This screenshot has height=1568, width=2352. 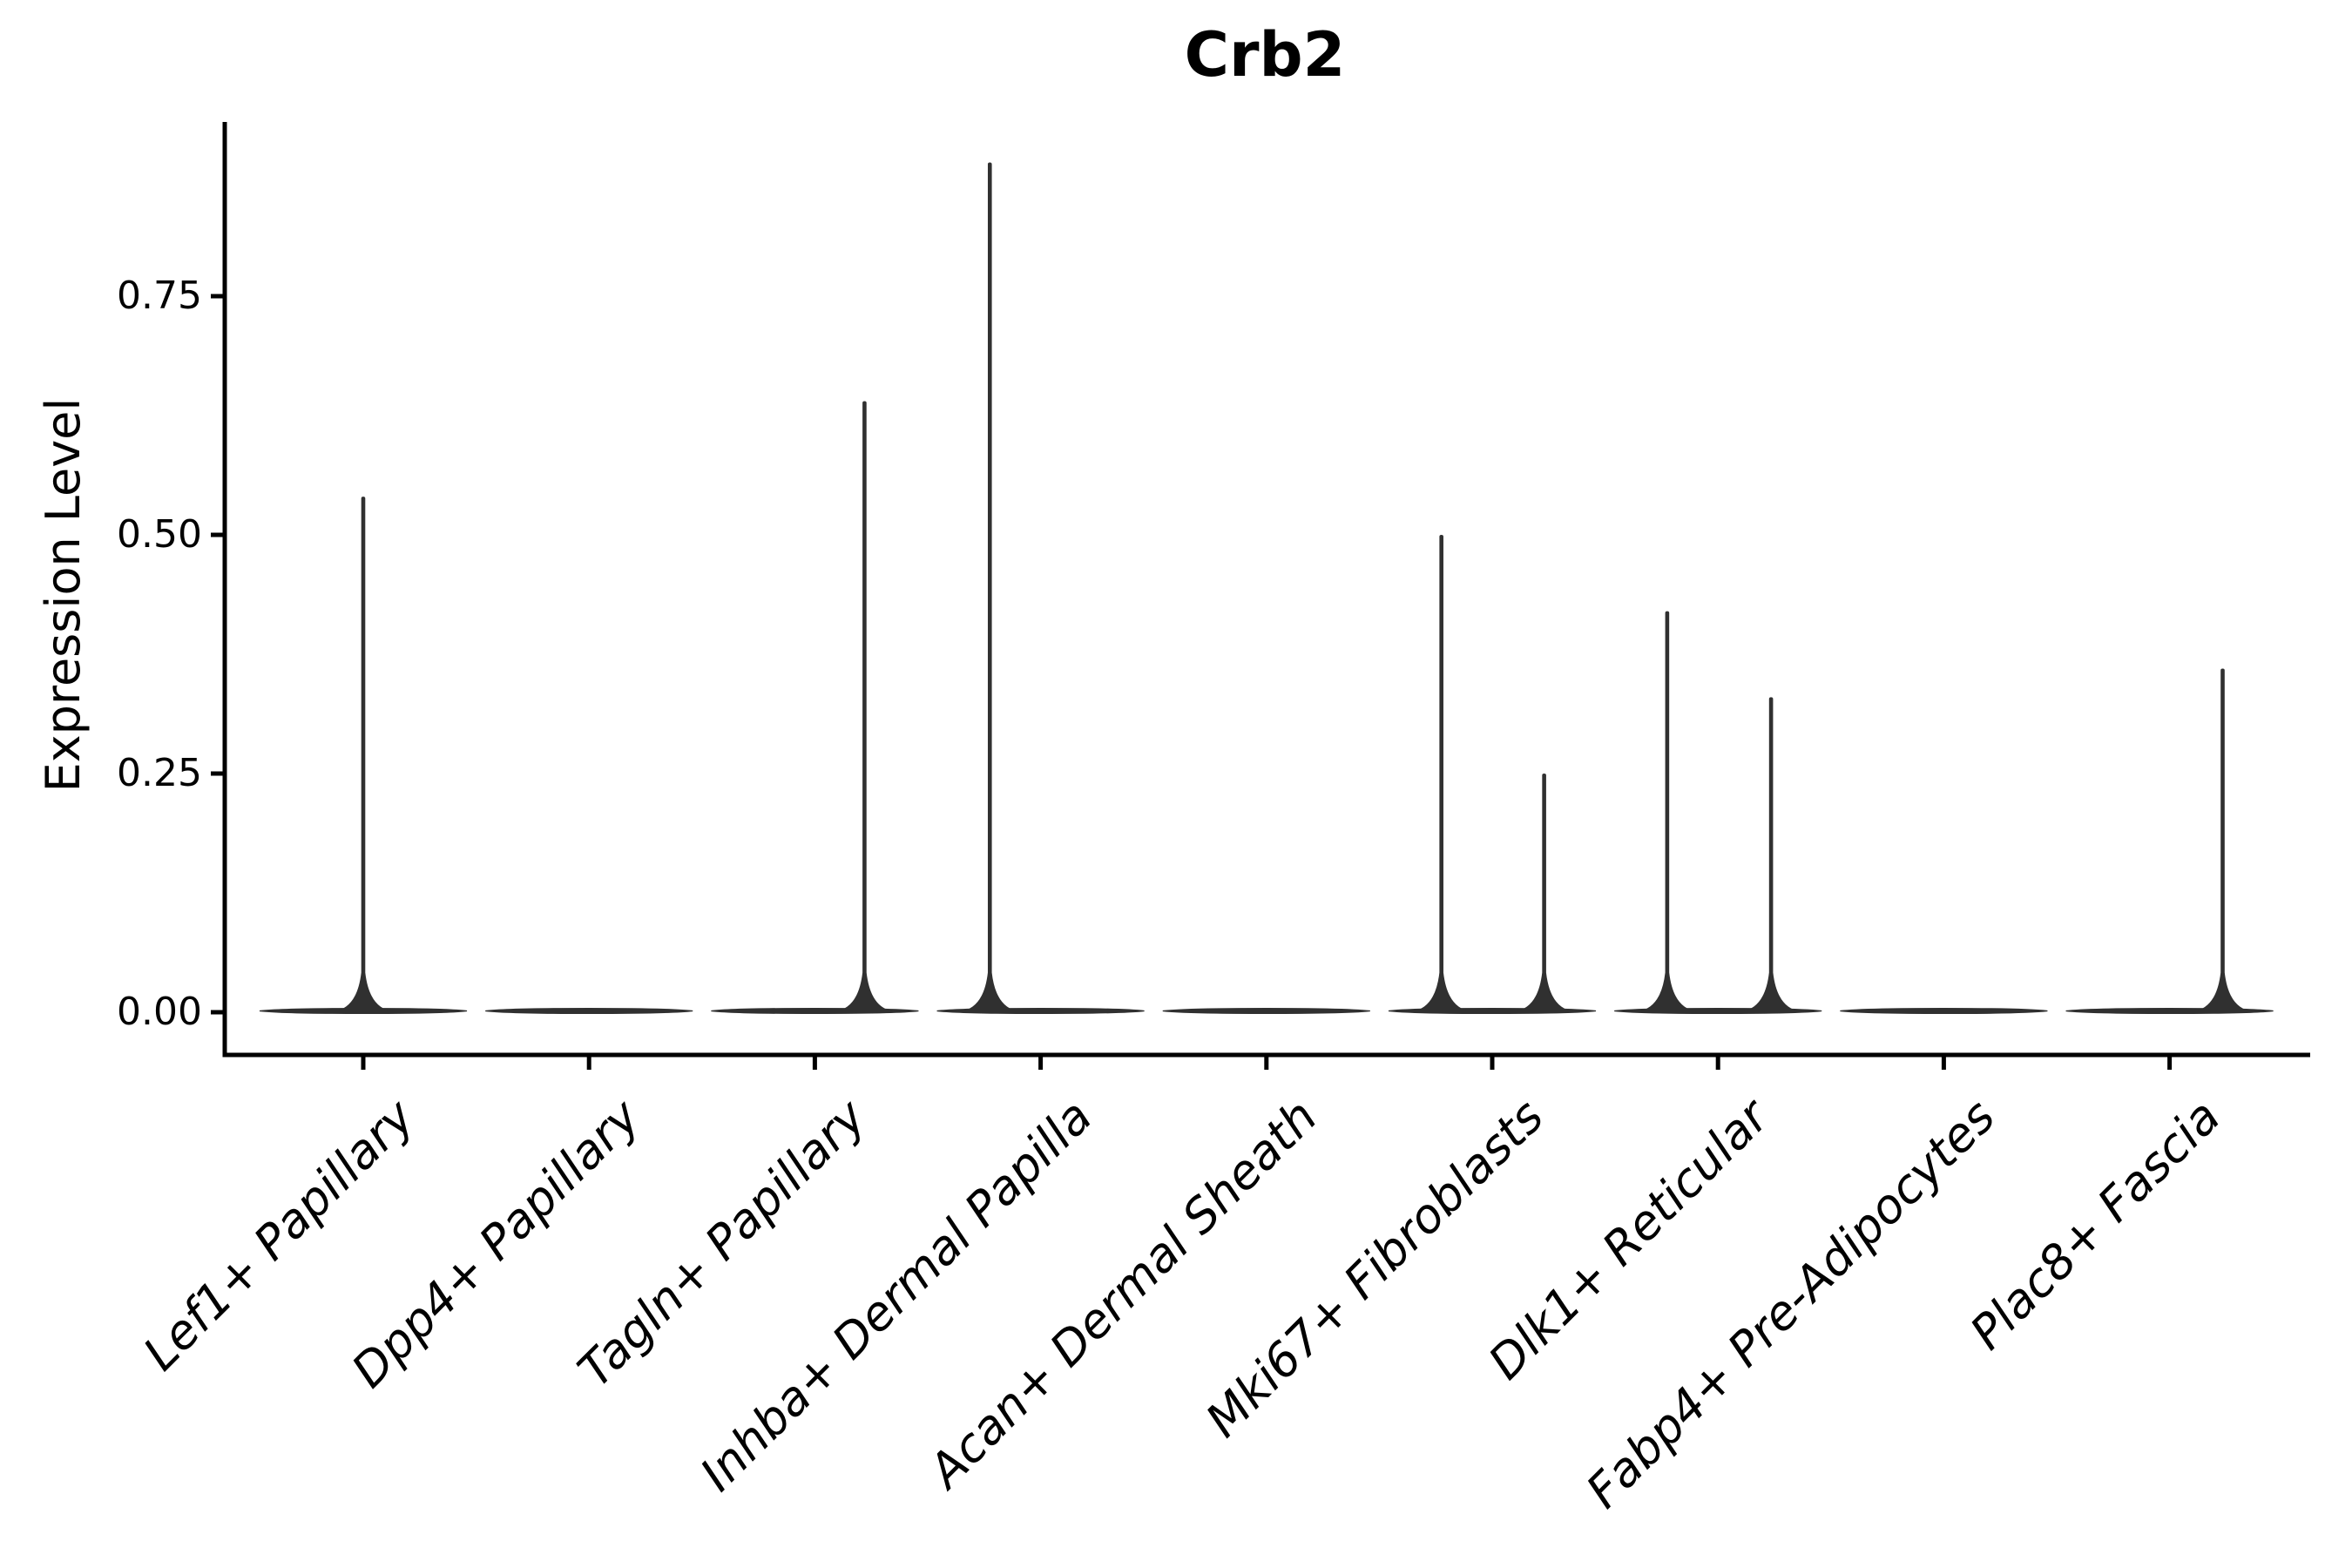 What do you see at coordinates (159, 1012) in the screenshot?
I see `y-tick-label: 0.00` at bounding box center [159, 1012].